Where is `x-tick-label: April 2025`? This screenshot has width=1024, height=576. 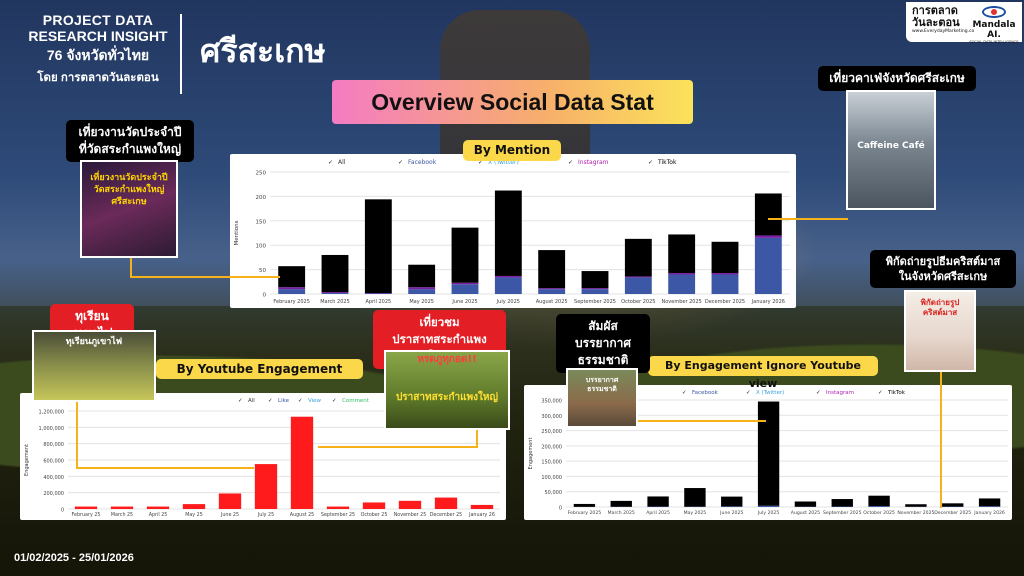 x-tick-label: April 2025 is located at coordinates (378, 302).